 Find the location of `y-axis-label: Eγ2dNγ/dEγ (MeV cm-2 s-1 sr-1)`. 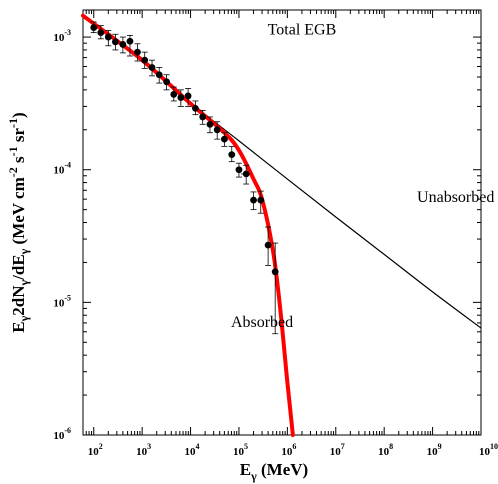

y-axis-label: Eγ2dNγ/dEγ (MeV cm-2 s-1 sr-1) is located at coordinates (18, 222).